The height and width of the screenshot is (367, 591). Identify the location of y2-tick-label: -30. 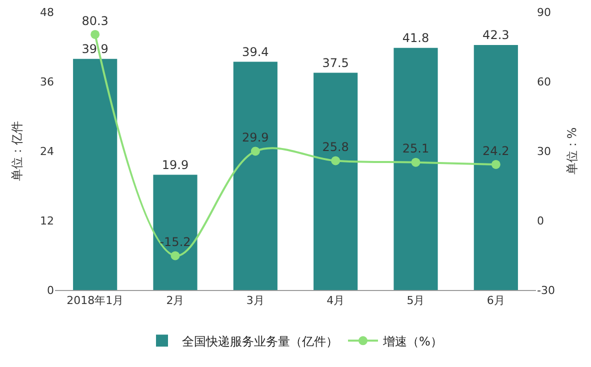
(546, 290).